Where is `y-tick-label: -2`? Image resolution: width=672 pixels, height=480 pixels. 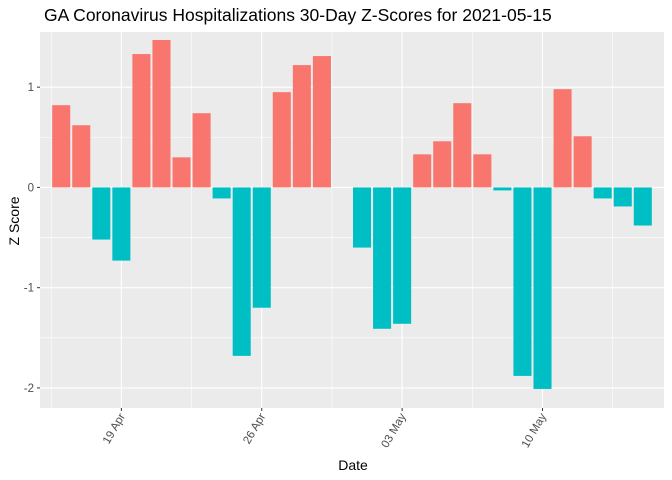 y-tick-label: -2 is located at coordinates (29, 389).